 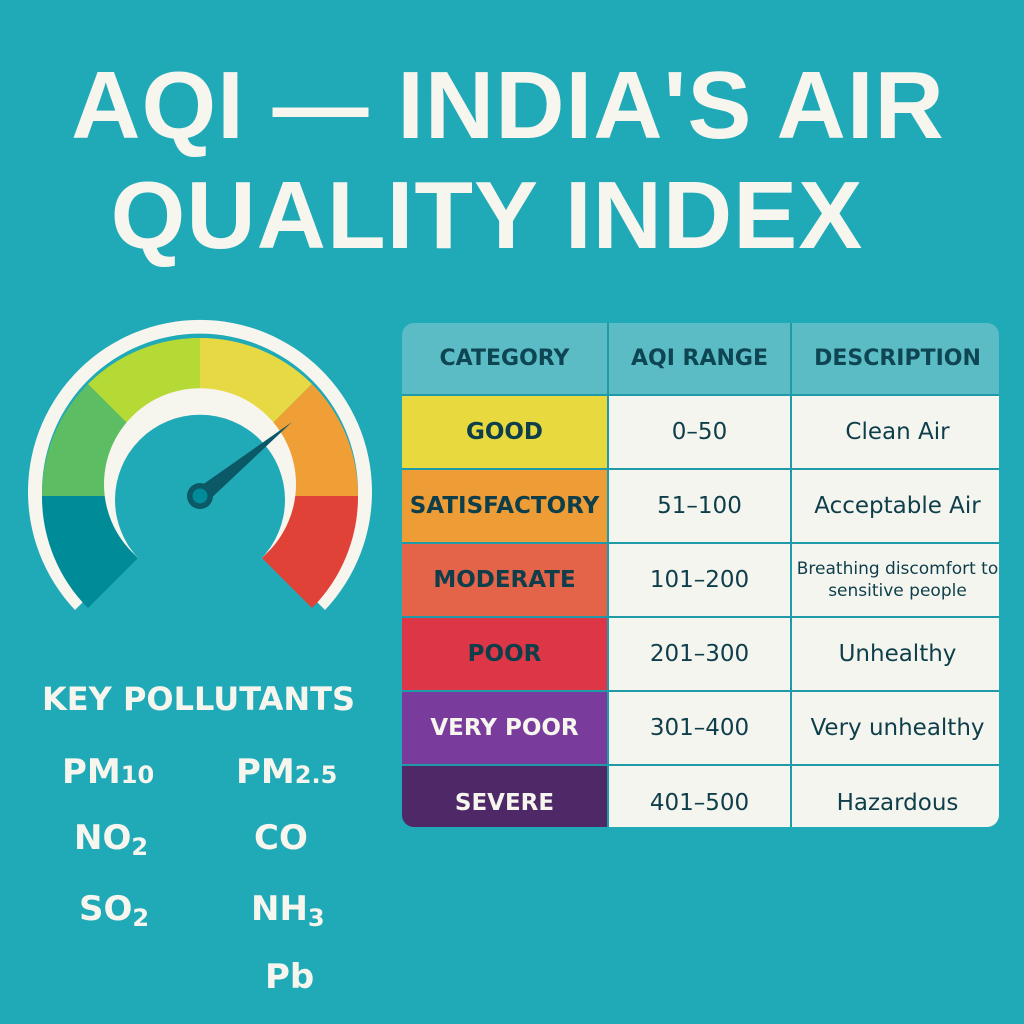 What do you see at coordinates (114, 910) in the screenshot?
I see `pollutant-so2: SO2` at bounding box center [114, 910].